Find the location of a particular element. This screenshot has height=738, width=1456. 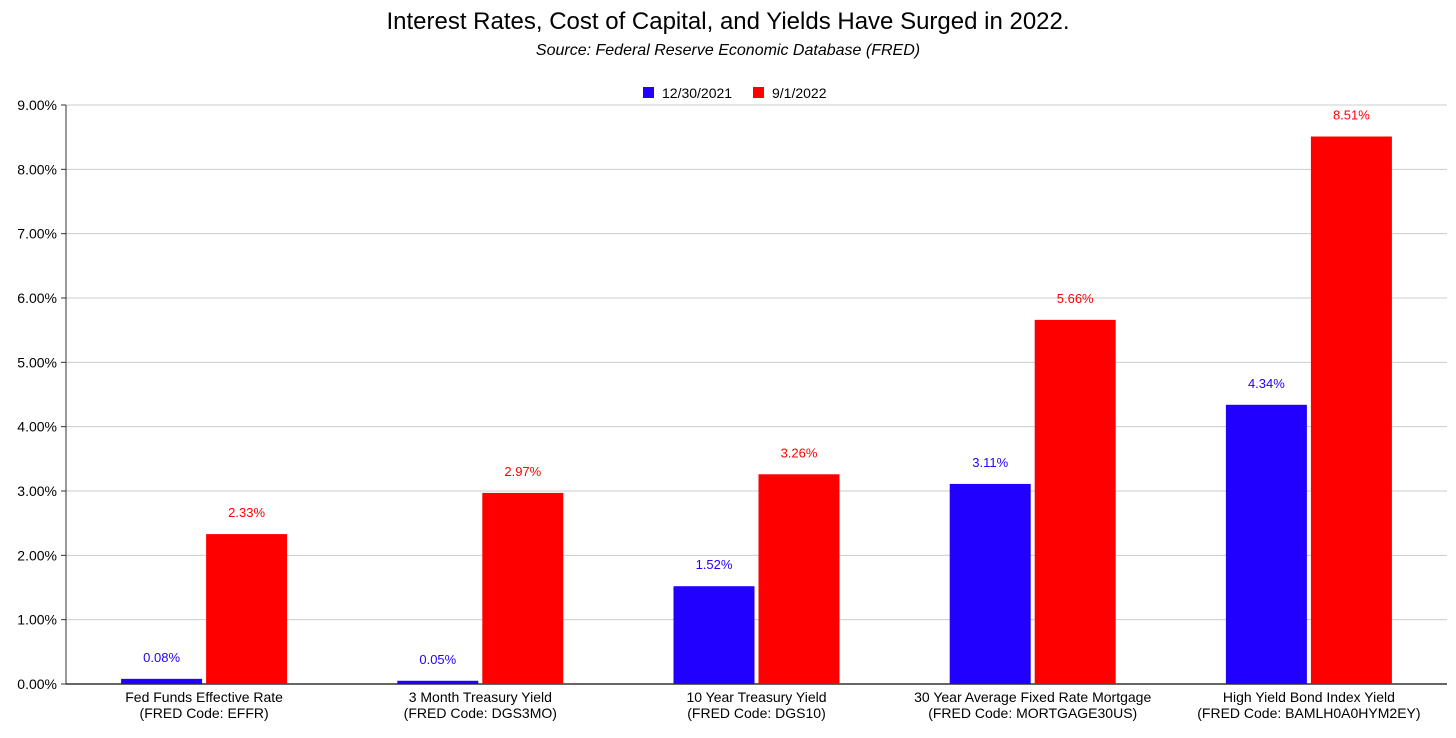

legend-label: 9/1/2022 is located at coordinates (799, 93).